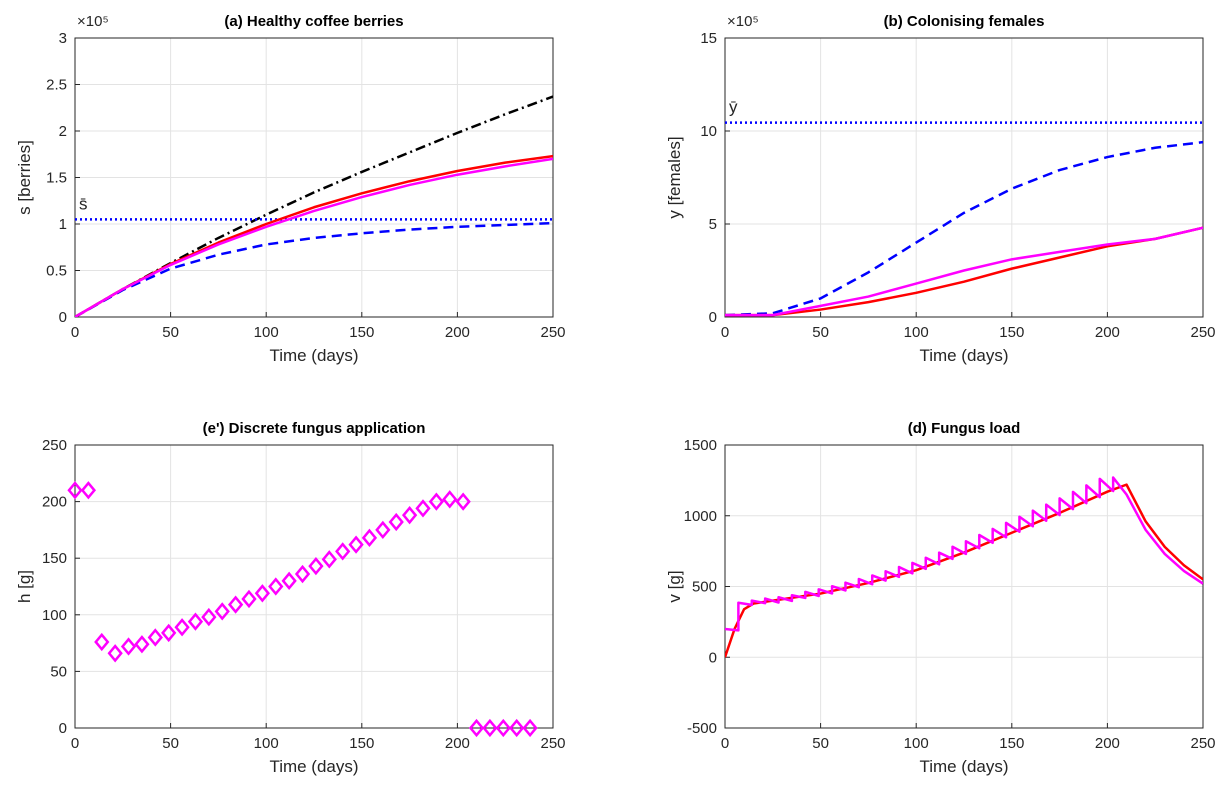 The height and width of the screenshot is (795, 1227). Describe the element at coordinates (964, 428) in the screenshot. I see `chart-title: (d) Fungus load` at that location.